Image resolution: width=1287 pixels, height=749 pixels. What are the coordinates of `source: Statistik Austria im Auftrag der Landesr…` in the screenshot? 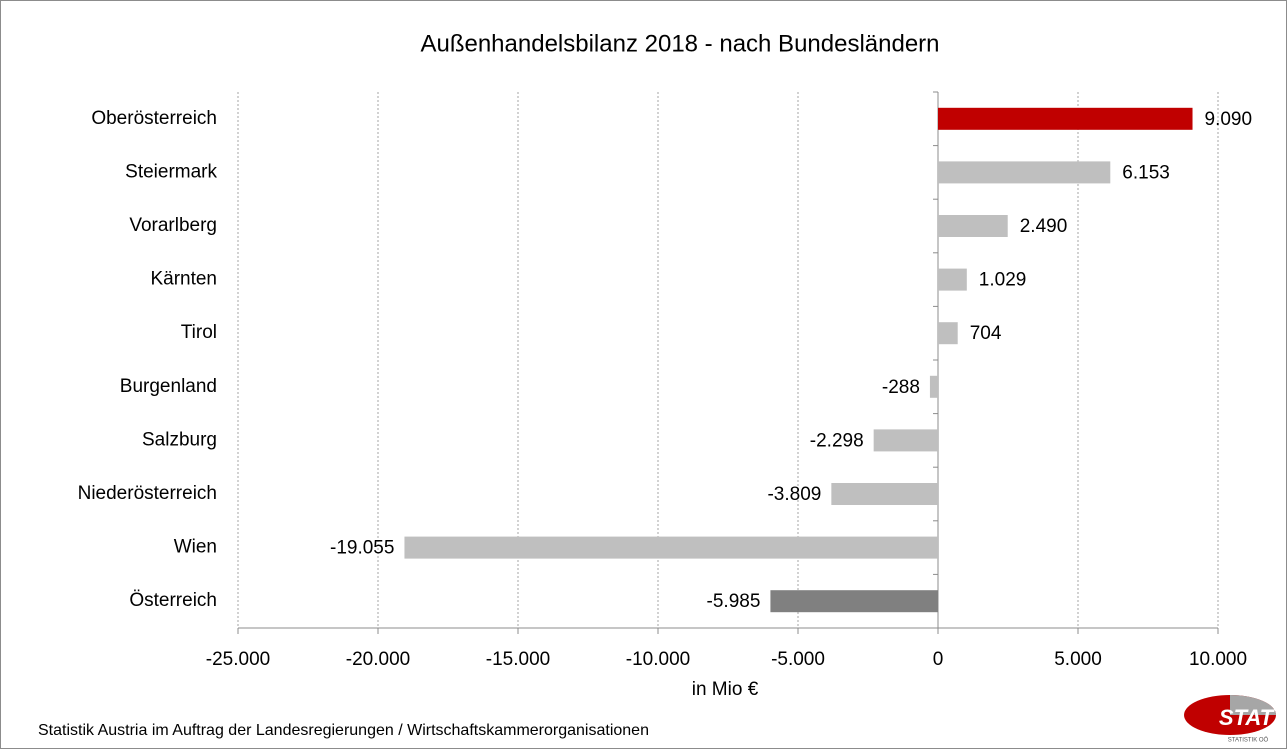 It's located at (343, 730).